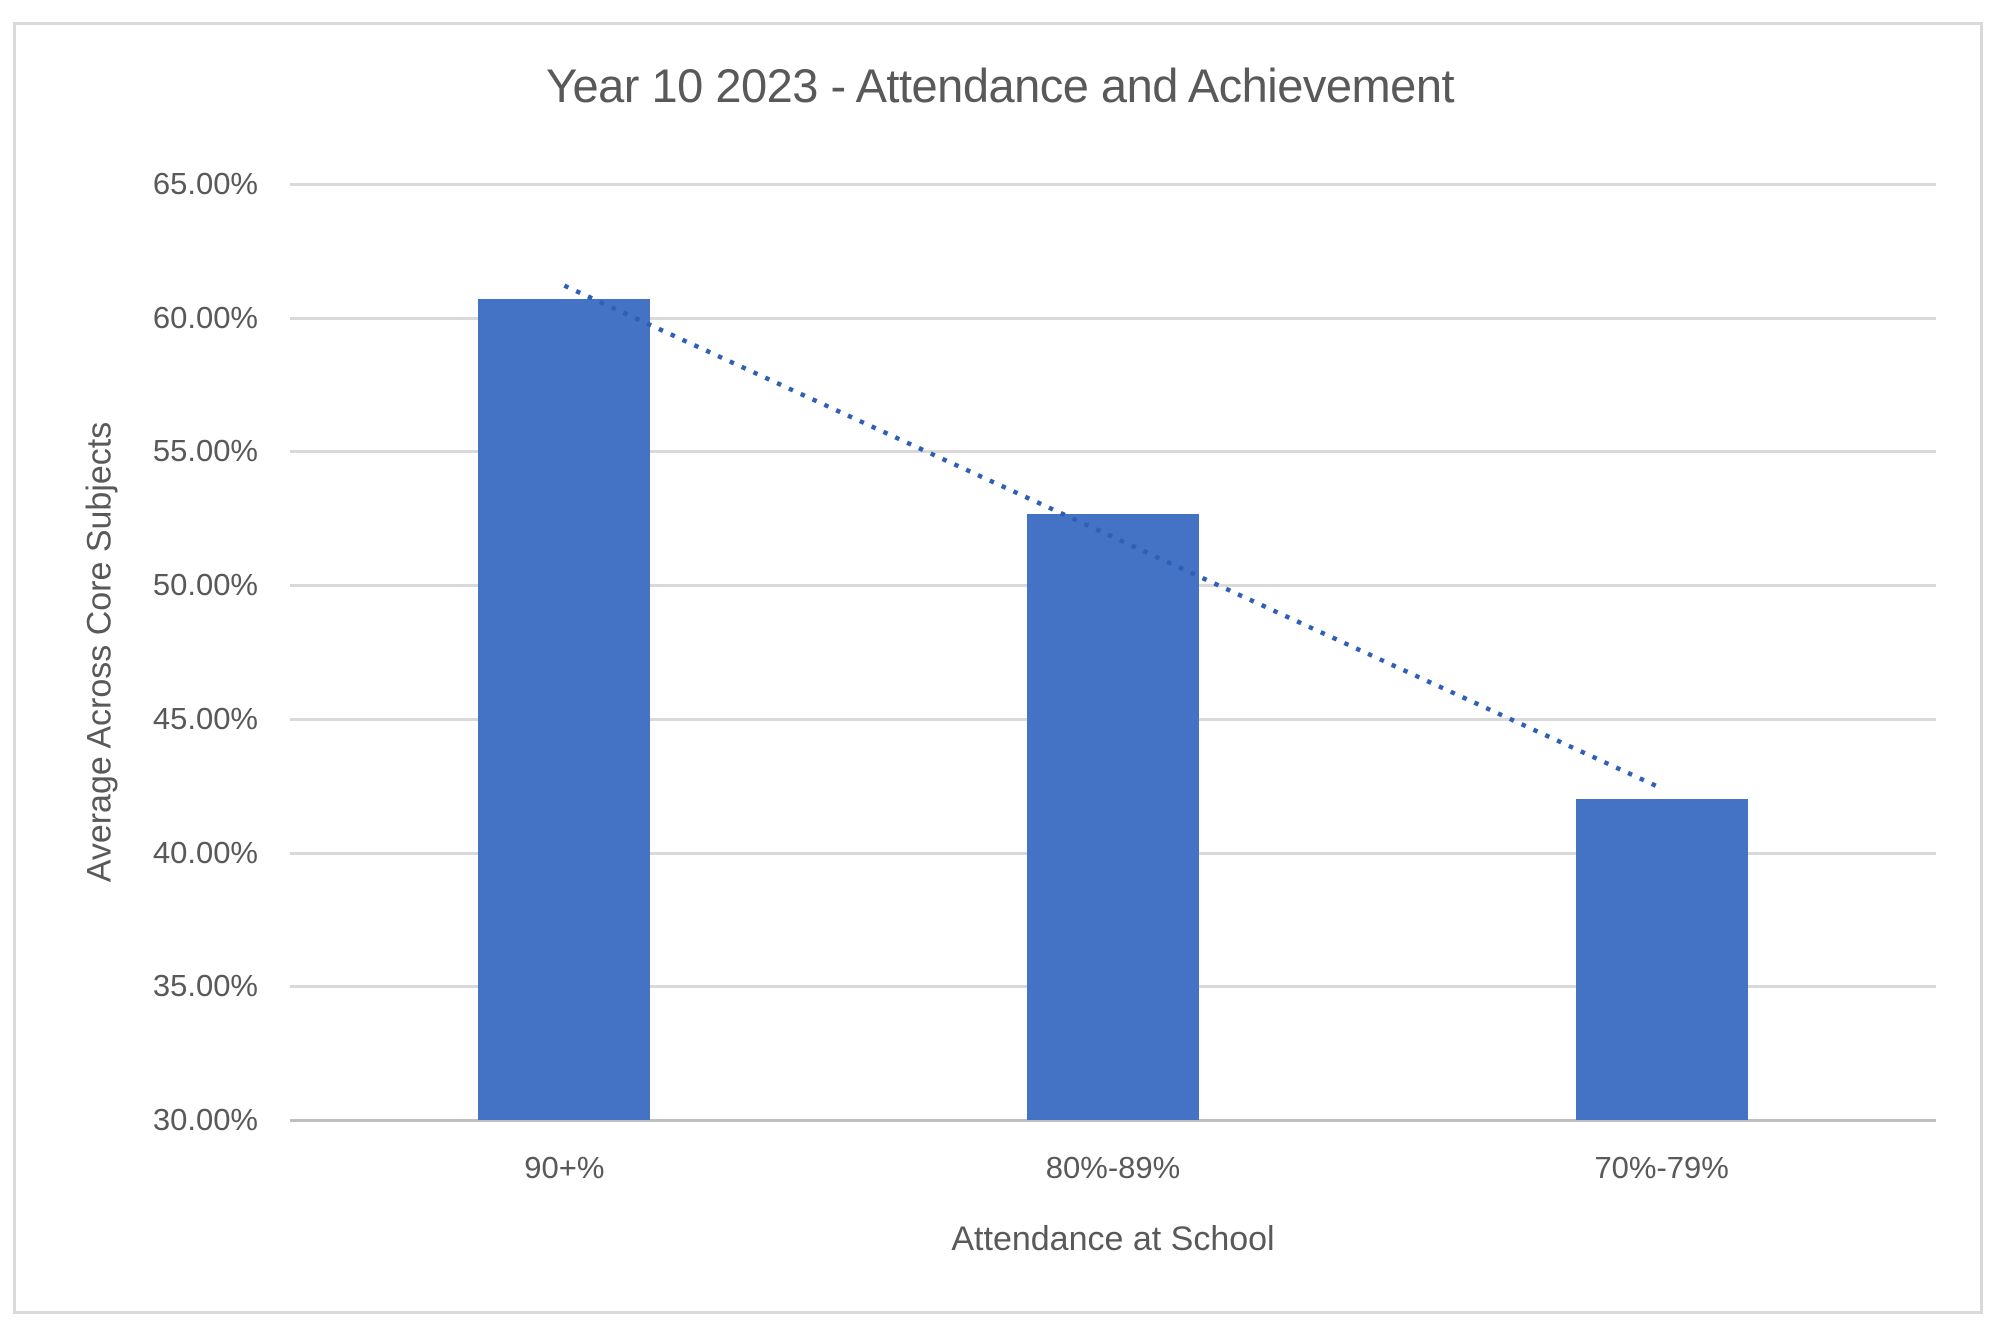 Image resolution: width=2000 pixels, height=1338 pixels. Describe the element at coordinates (205, 986) in the screenshot. I see `y-tick-label: 35.00%` at that location.